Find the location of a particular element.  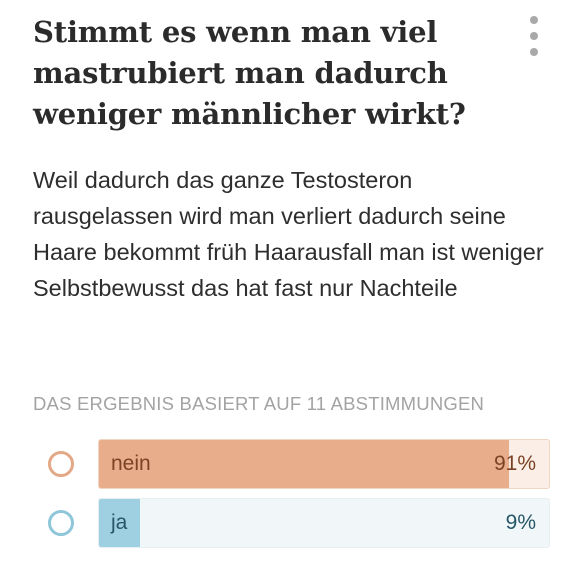

more-options-button is located at coordinates (534, 36).